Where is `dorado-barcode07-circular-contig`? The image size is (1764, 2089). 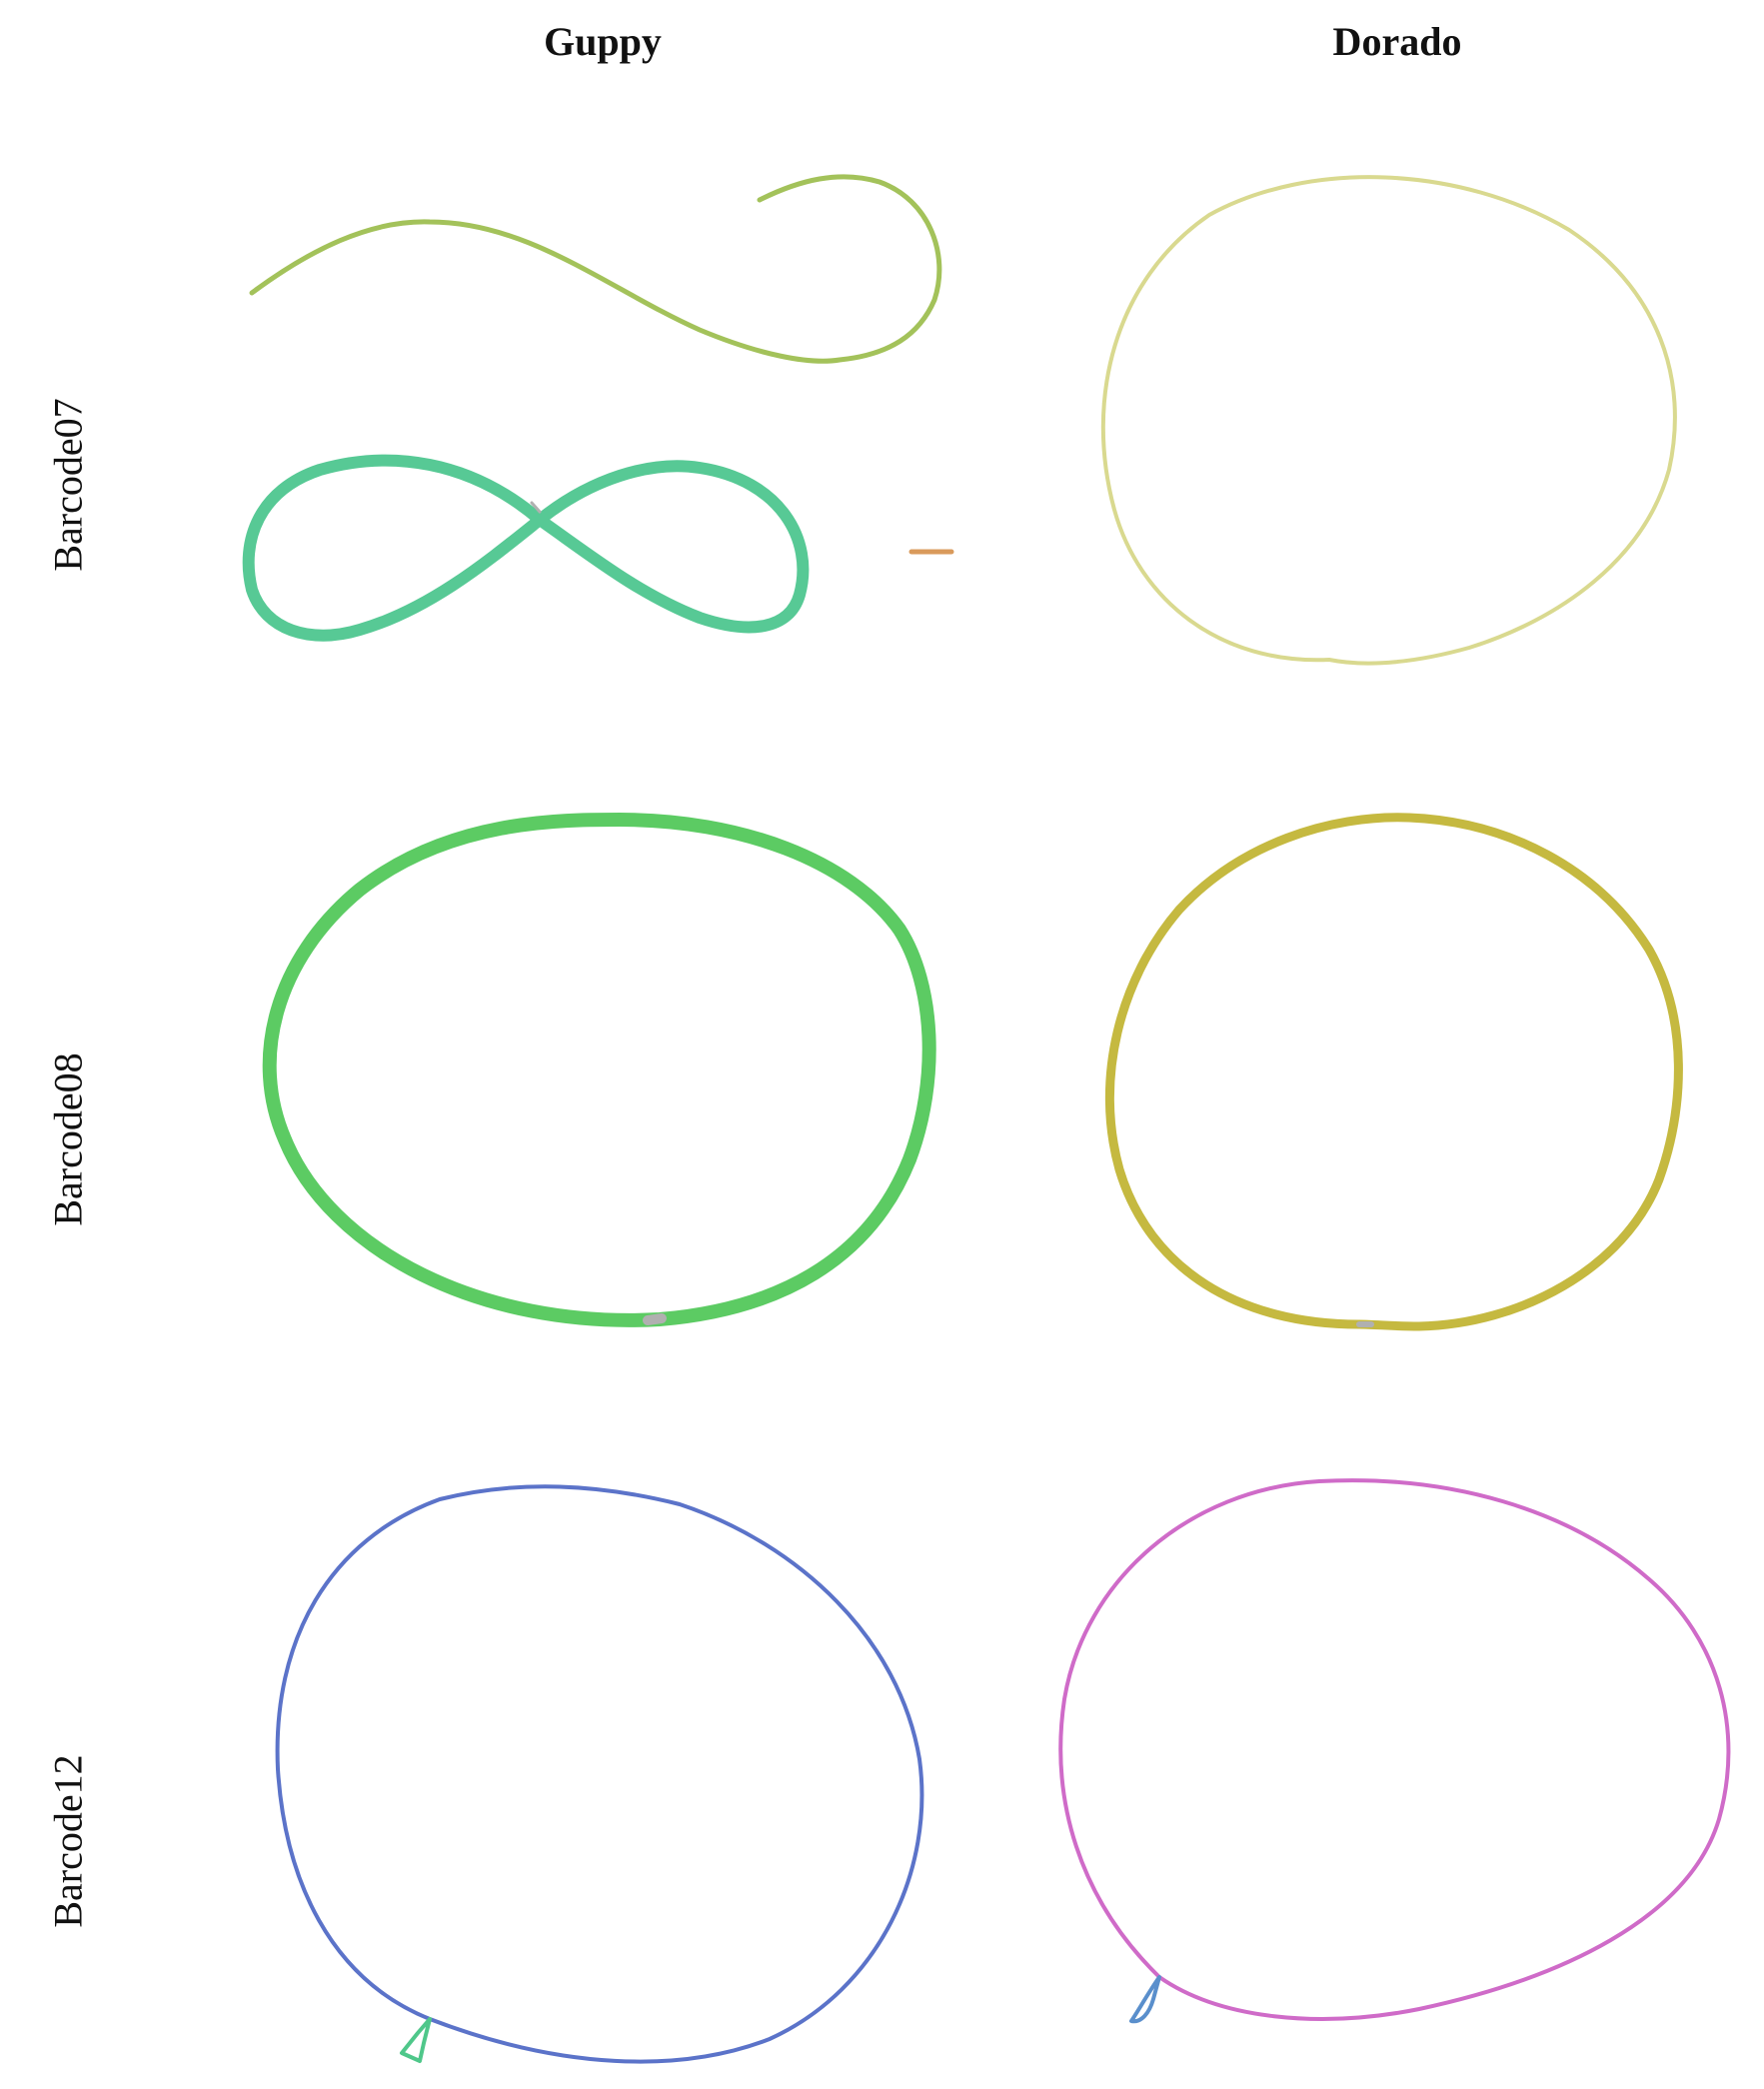 dorado-barcode07-circular-contig is located at coordinates (1389, 421).